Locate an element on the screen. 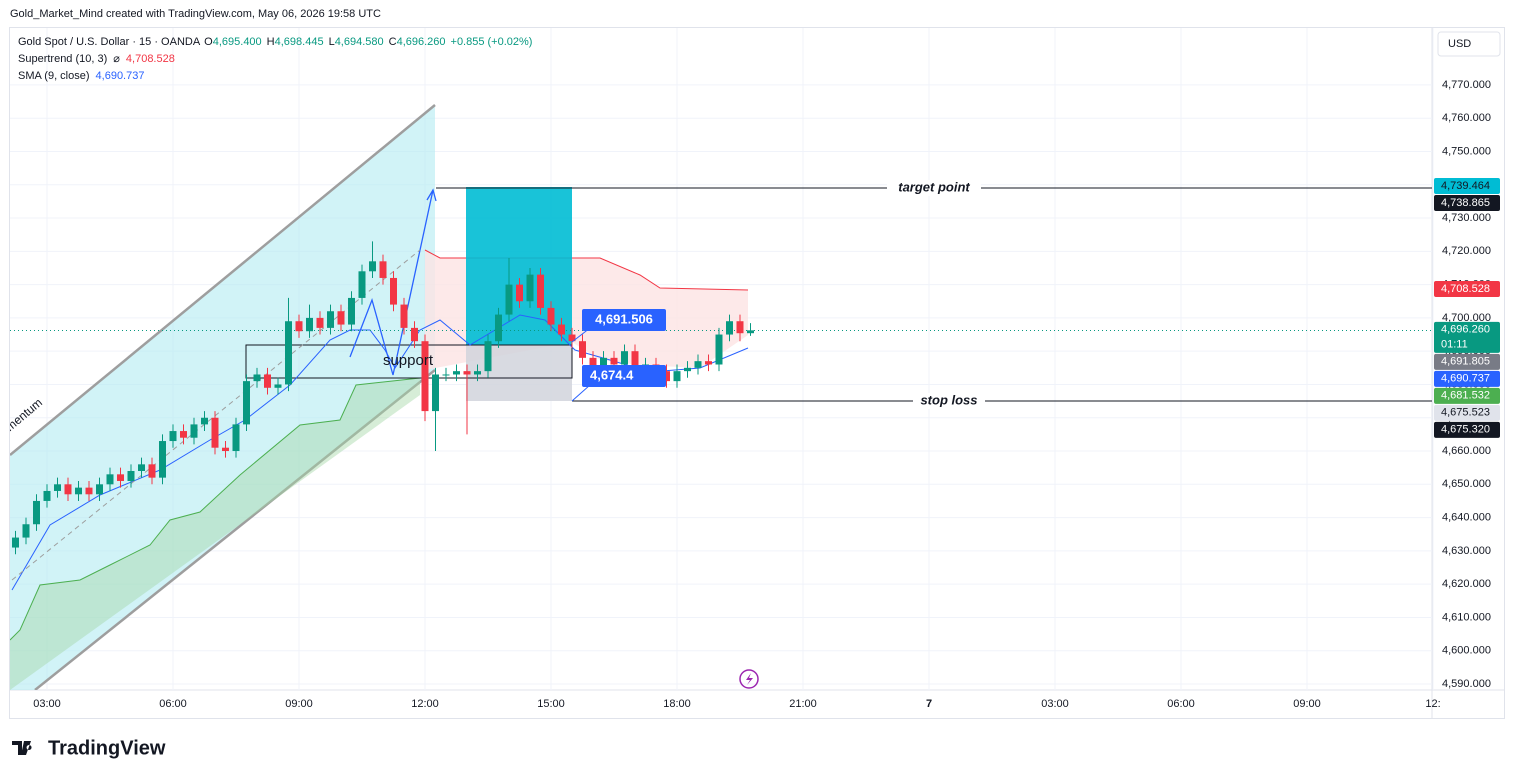 This screenshot has height=779, width=1515. support-box is located at coordinates (409, 361).